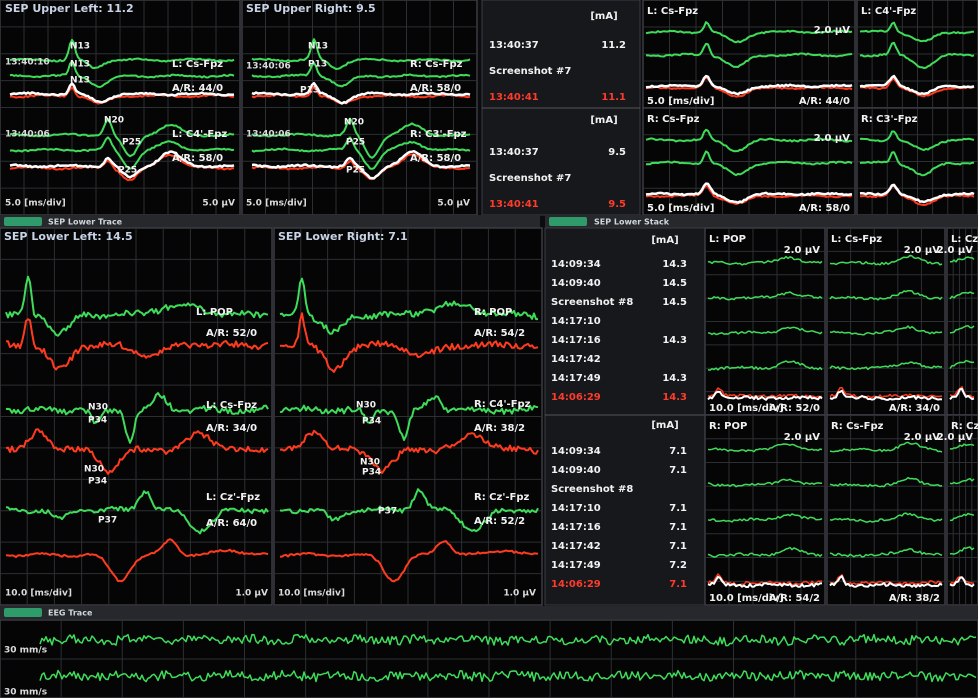  I want to click on row-label: Screenshot #8, so click(592, 489).